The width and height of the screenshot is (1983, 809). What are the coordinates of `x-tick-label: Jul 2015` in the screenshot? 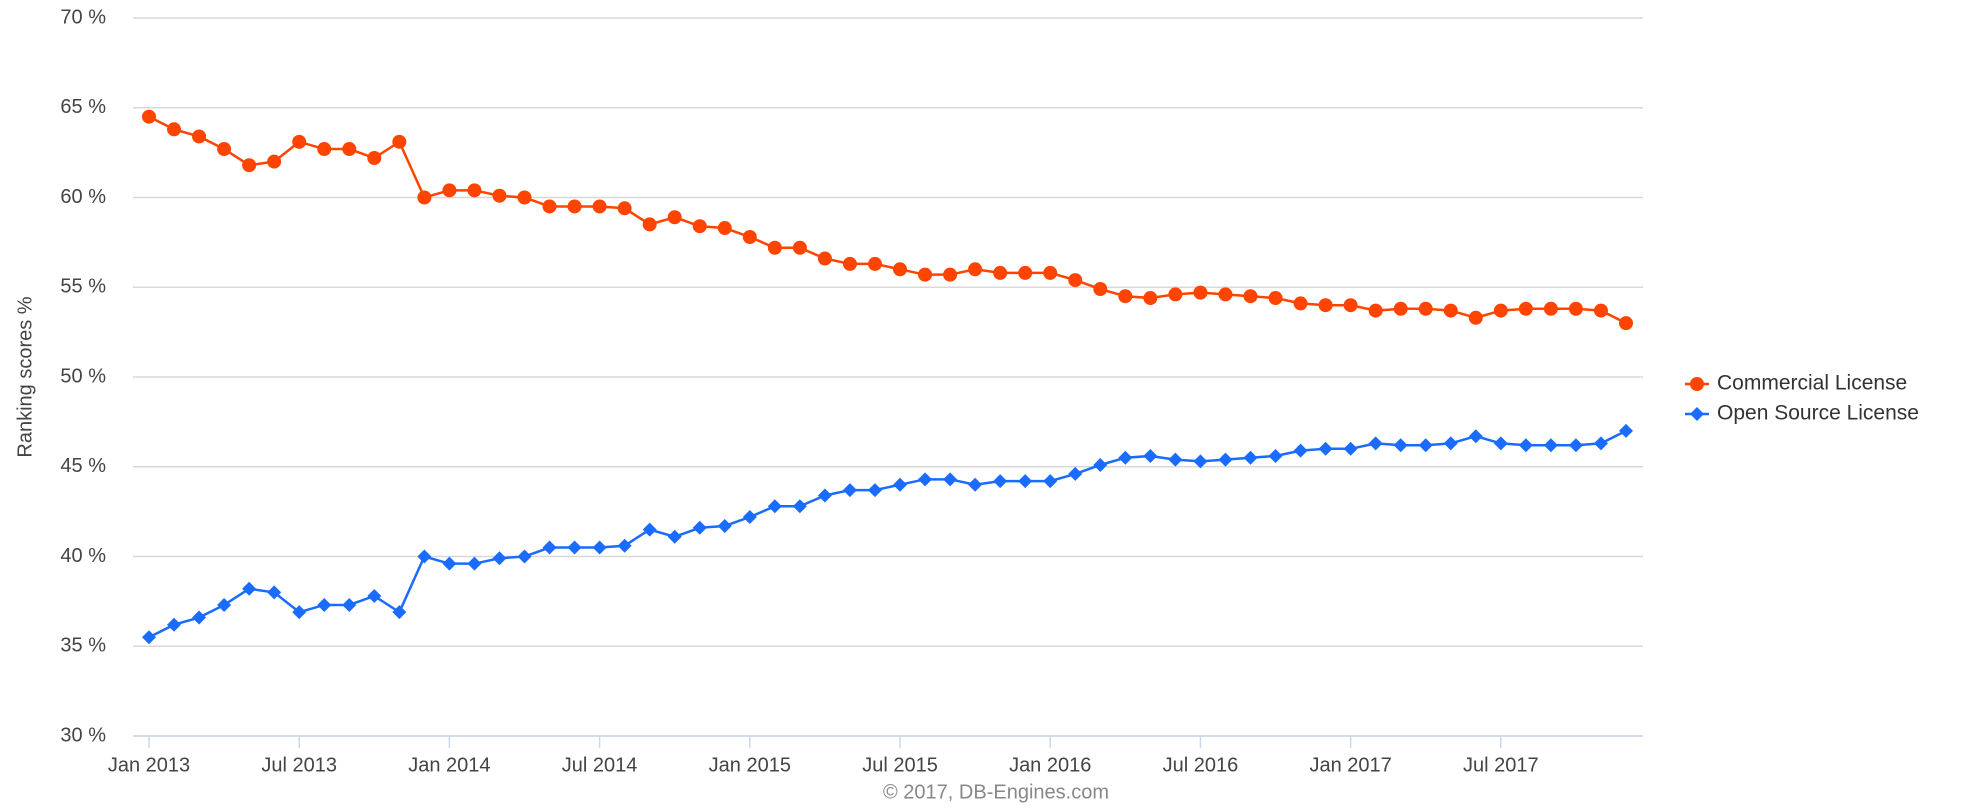 It's located at (900, 765).